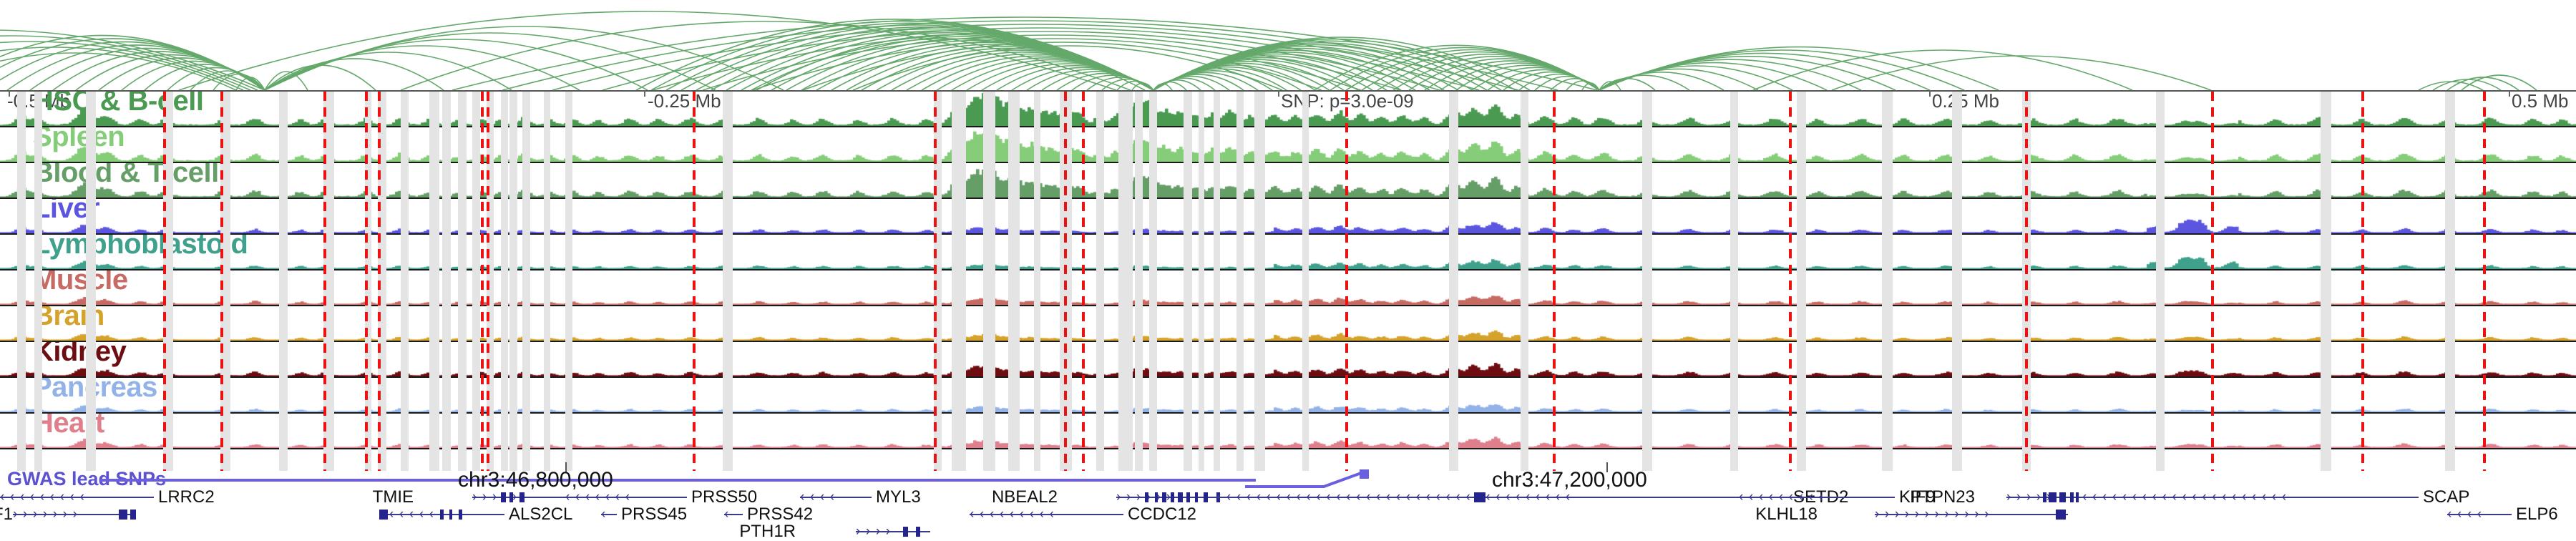 The width and height of the screenshot is (2576, 541). Describe the element at coordinates (2446, 497) in the screenshot. I see `gene-label: SCAP` at that location.